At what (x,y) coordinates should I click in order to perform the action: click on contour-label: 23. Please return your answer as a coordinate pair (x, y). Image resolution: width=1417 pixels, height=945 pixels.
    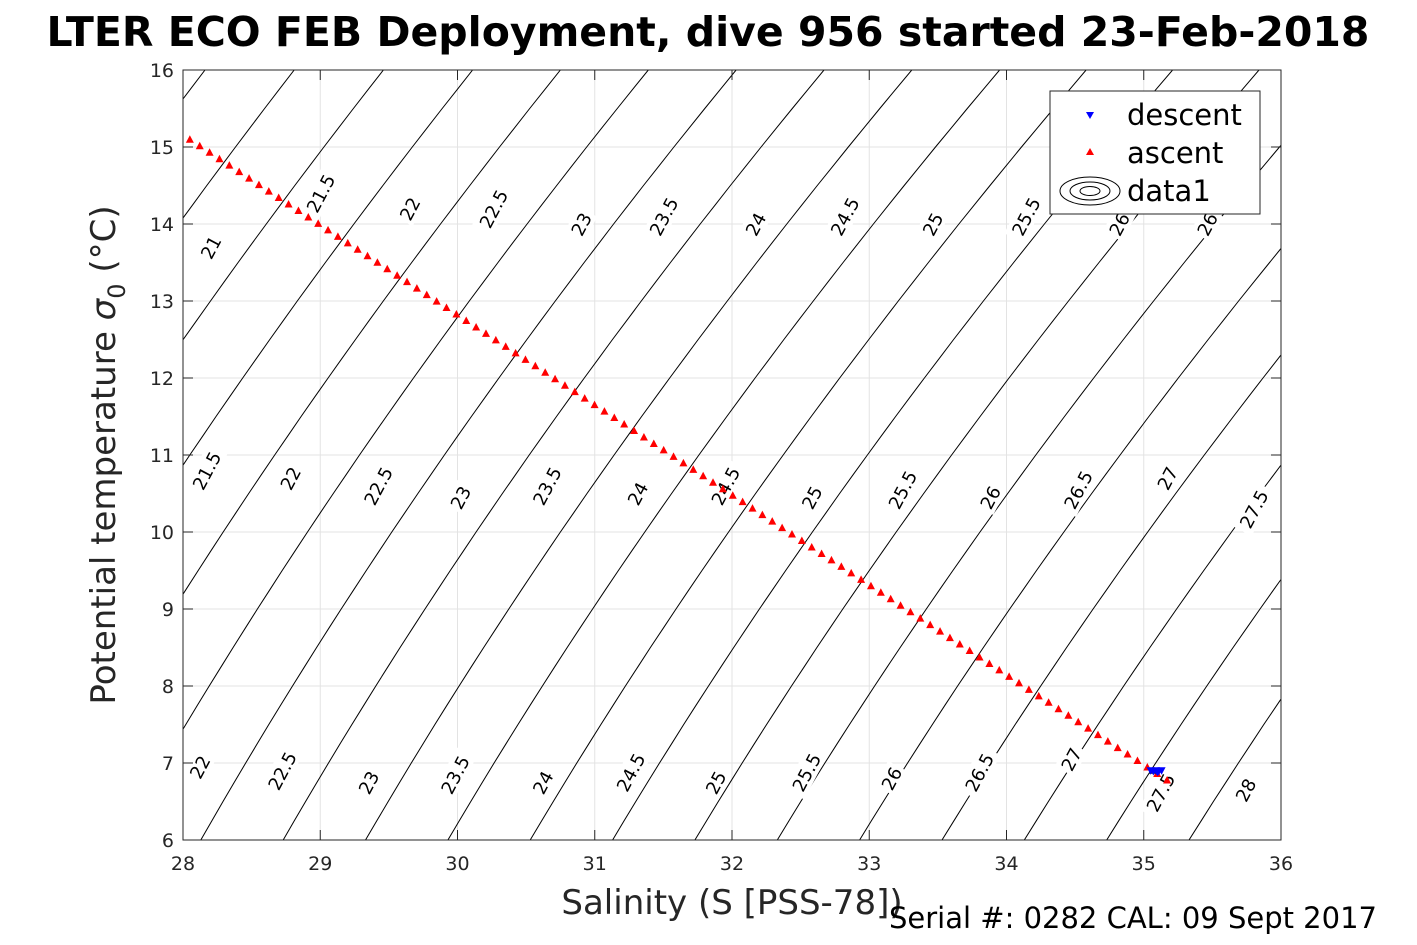
    Looking at the image, I should click on (368, 782).